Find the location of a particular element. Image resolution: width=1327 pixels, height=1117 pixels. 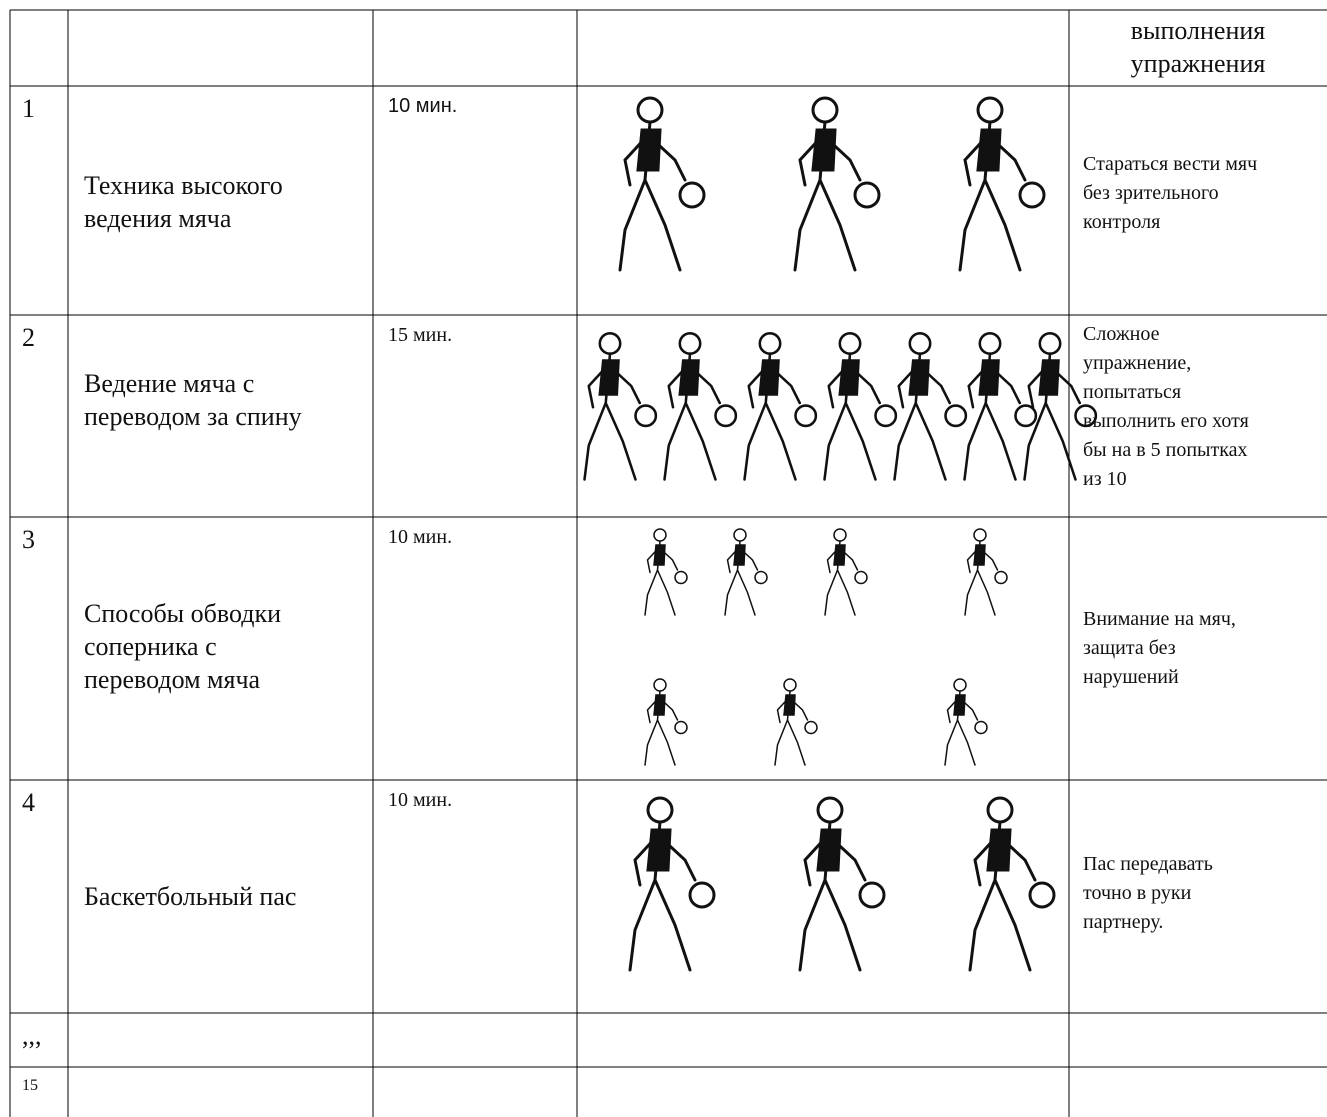

cell-text: Техника высокого is located at coordinates (183, 185).